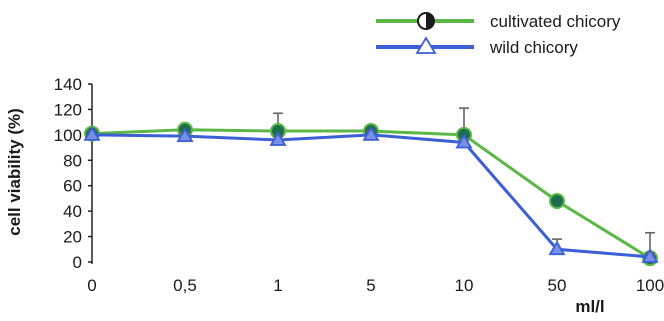  I want to click on legend-label: wild chicory, so click(533, 47).